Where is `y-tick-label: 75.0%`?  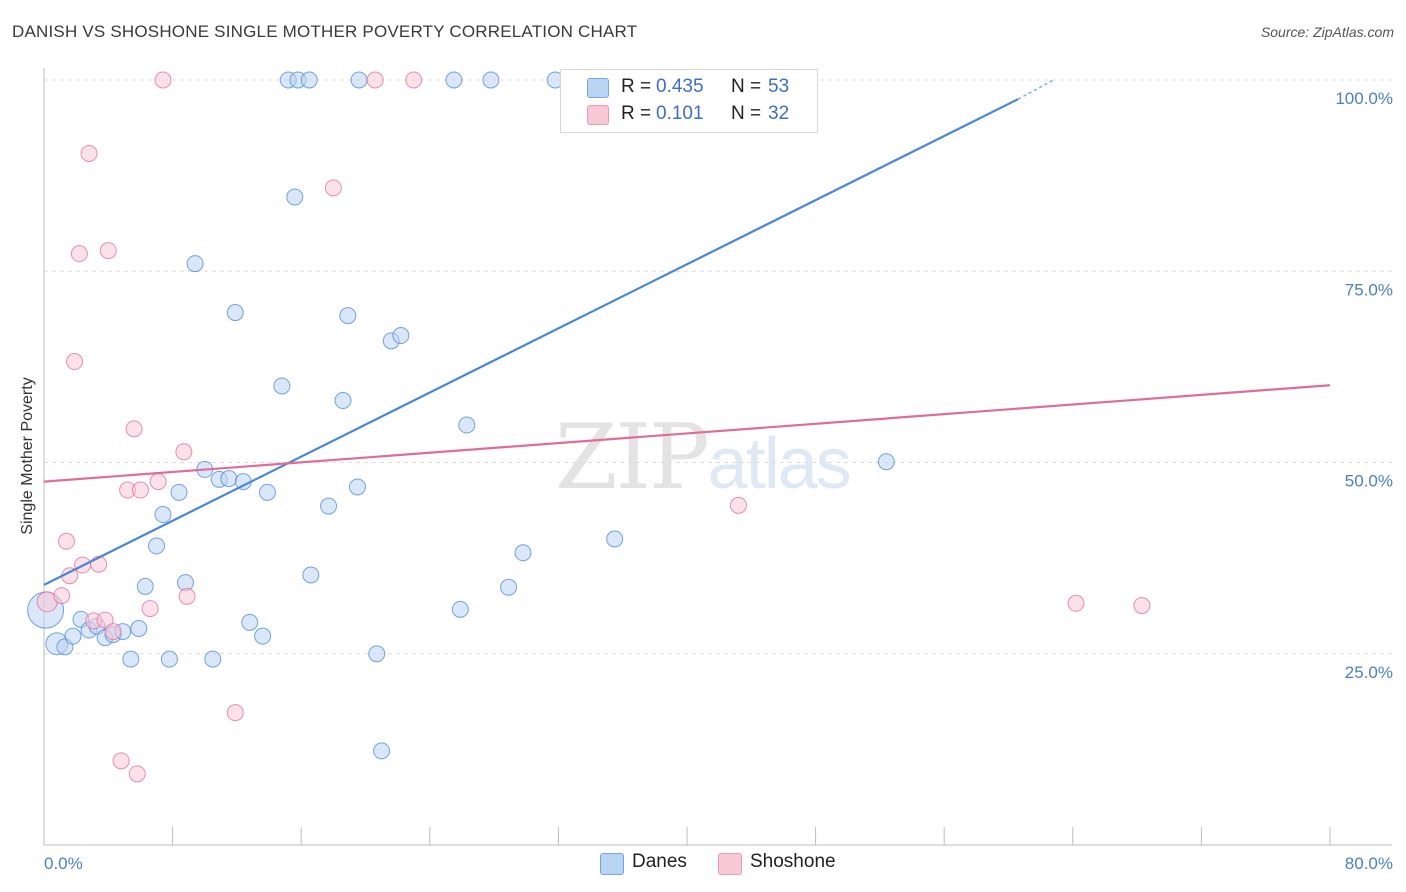 y-tick-label: 75.0% is located at coordinates (1369, 289).